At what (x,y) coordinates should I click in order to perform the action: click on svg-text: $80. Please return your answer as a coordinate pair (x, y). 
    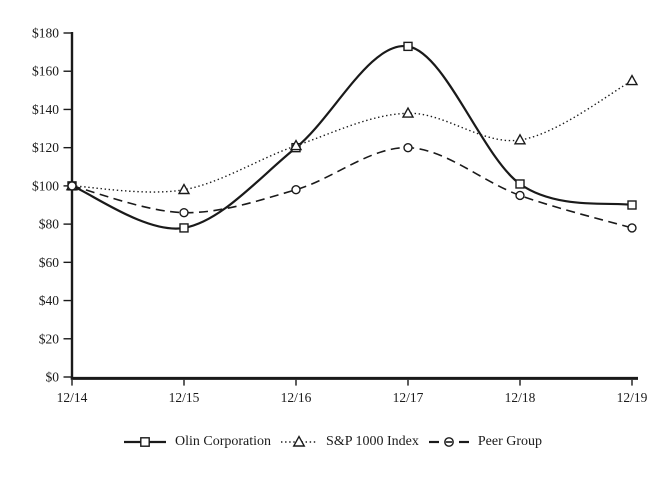
    Looking at the image, I should click on (49, 224).